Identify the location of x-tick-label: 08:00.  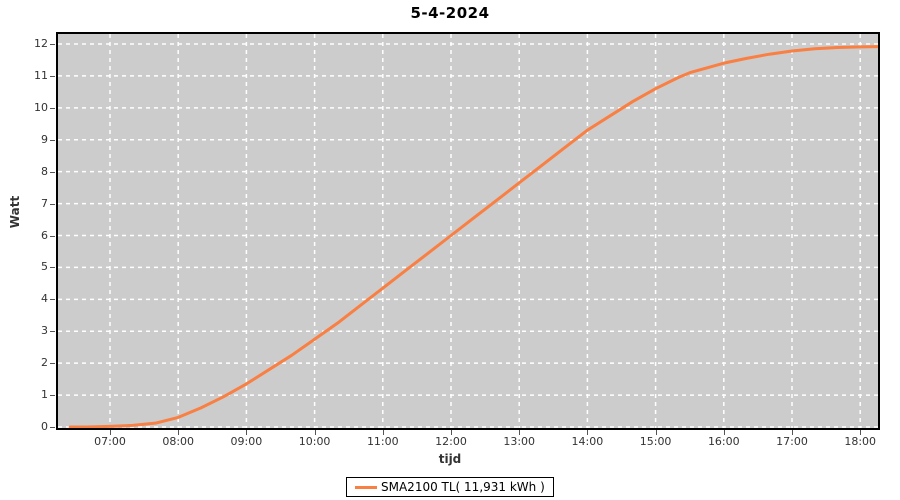
(178, 441).